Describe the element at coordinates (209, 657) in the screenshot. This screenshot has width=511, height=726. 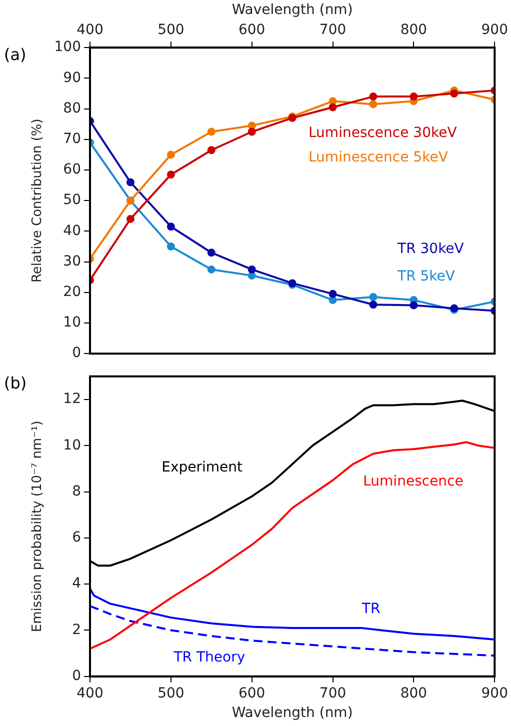
I see `series-label: TR Theory` at that location.